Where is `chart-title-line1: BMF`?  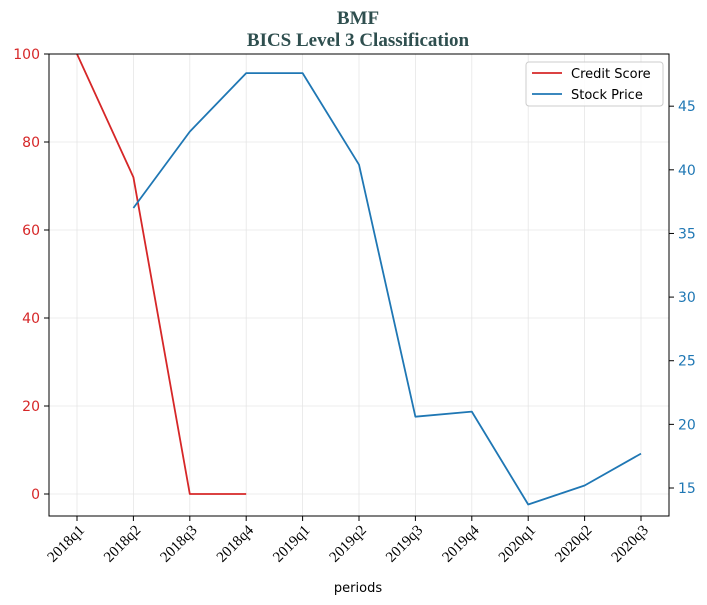
chart-title-line1: BMF is located at coordinates (358, 18).